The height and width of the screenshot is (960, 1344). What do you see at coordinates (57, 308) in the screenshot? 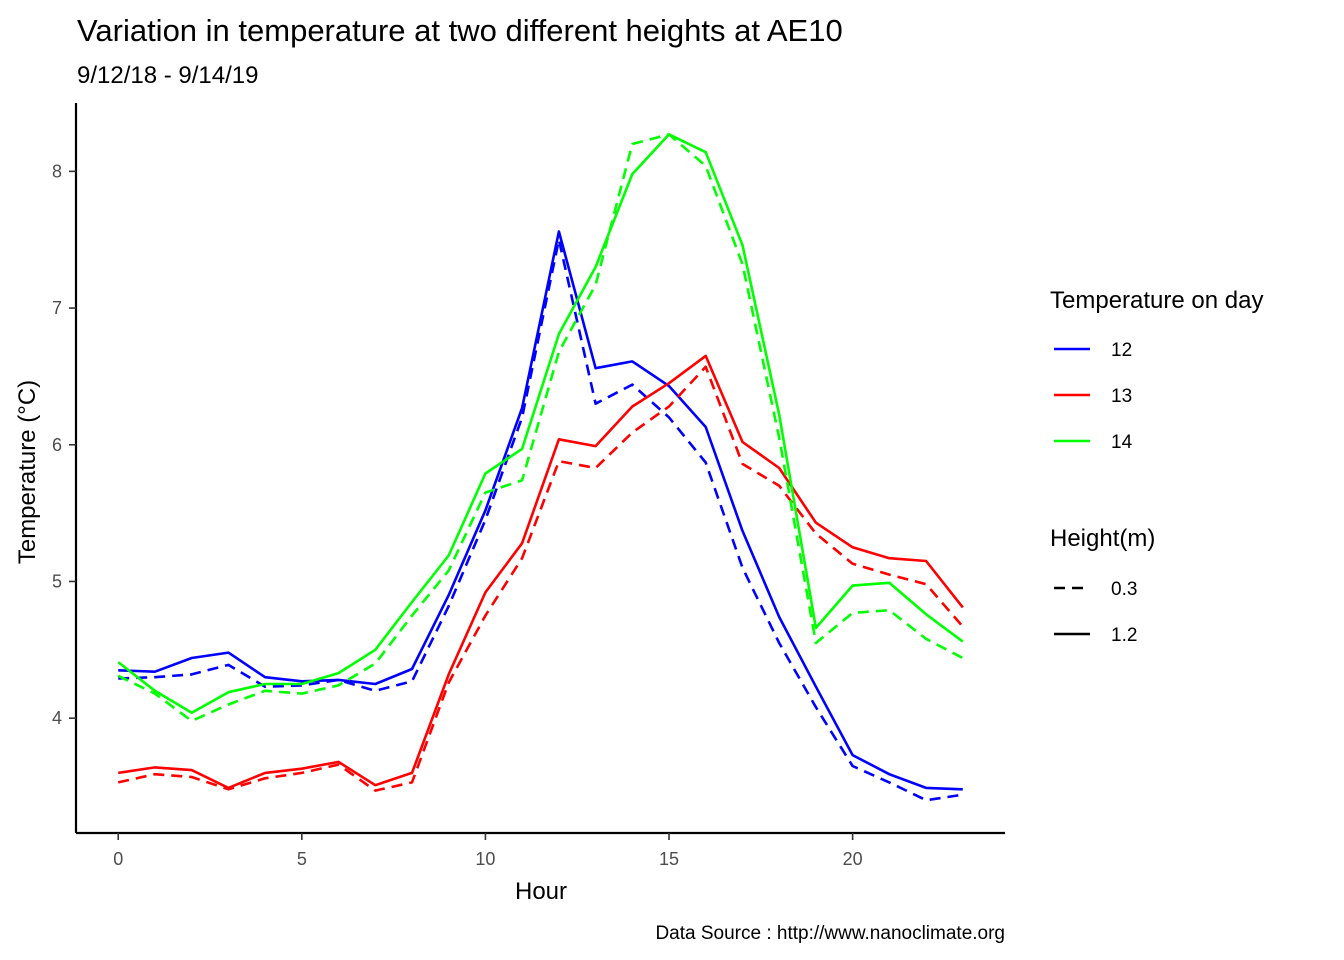
I see `y-tick-label: 7` at bounding box center [57, 308].